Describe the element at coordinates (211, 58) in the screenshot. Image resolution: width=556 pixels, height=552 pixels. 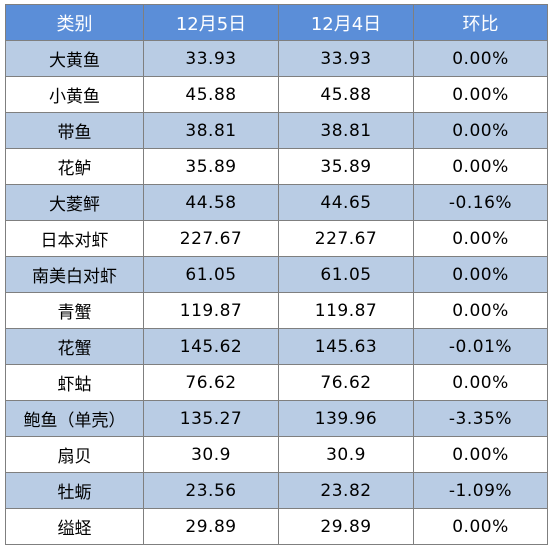
I see `cell-dec5: 33.93` at that location.